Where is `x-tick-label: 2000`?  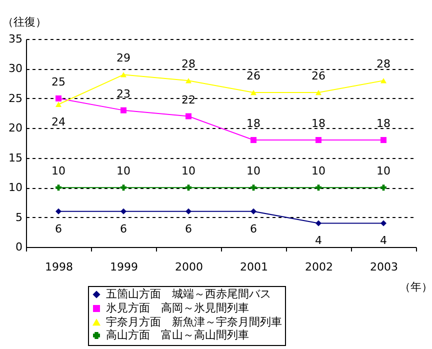 x-tick-label: 2000 is located at coordinates (189, 267).